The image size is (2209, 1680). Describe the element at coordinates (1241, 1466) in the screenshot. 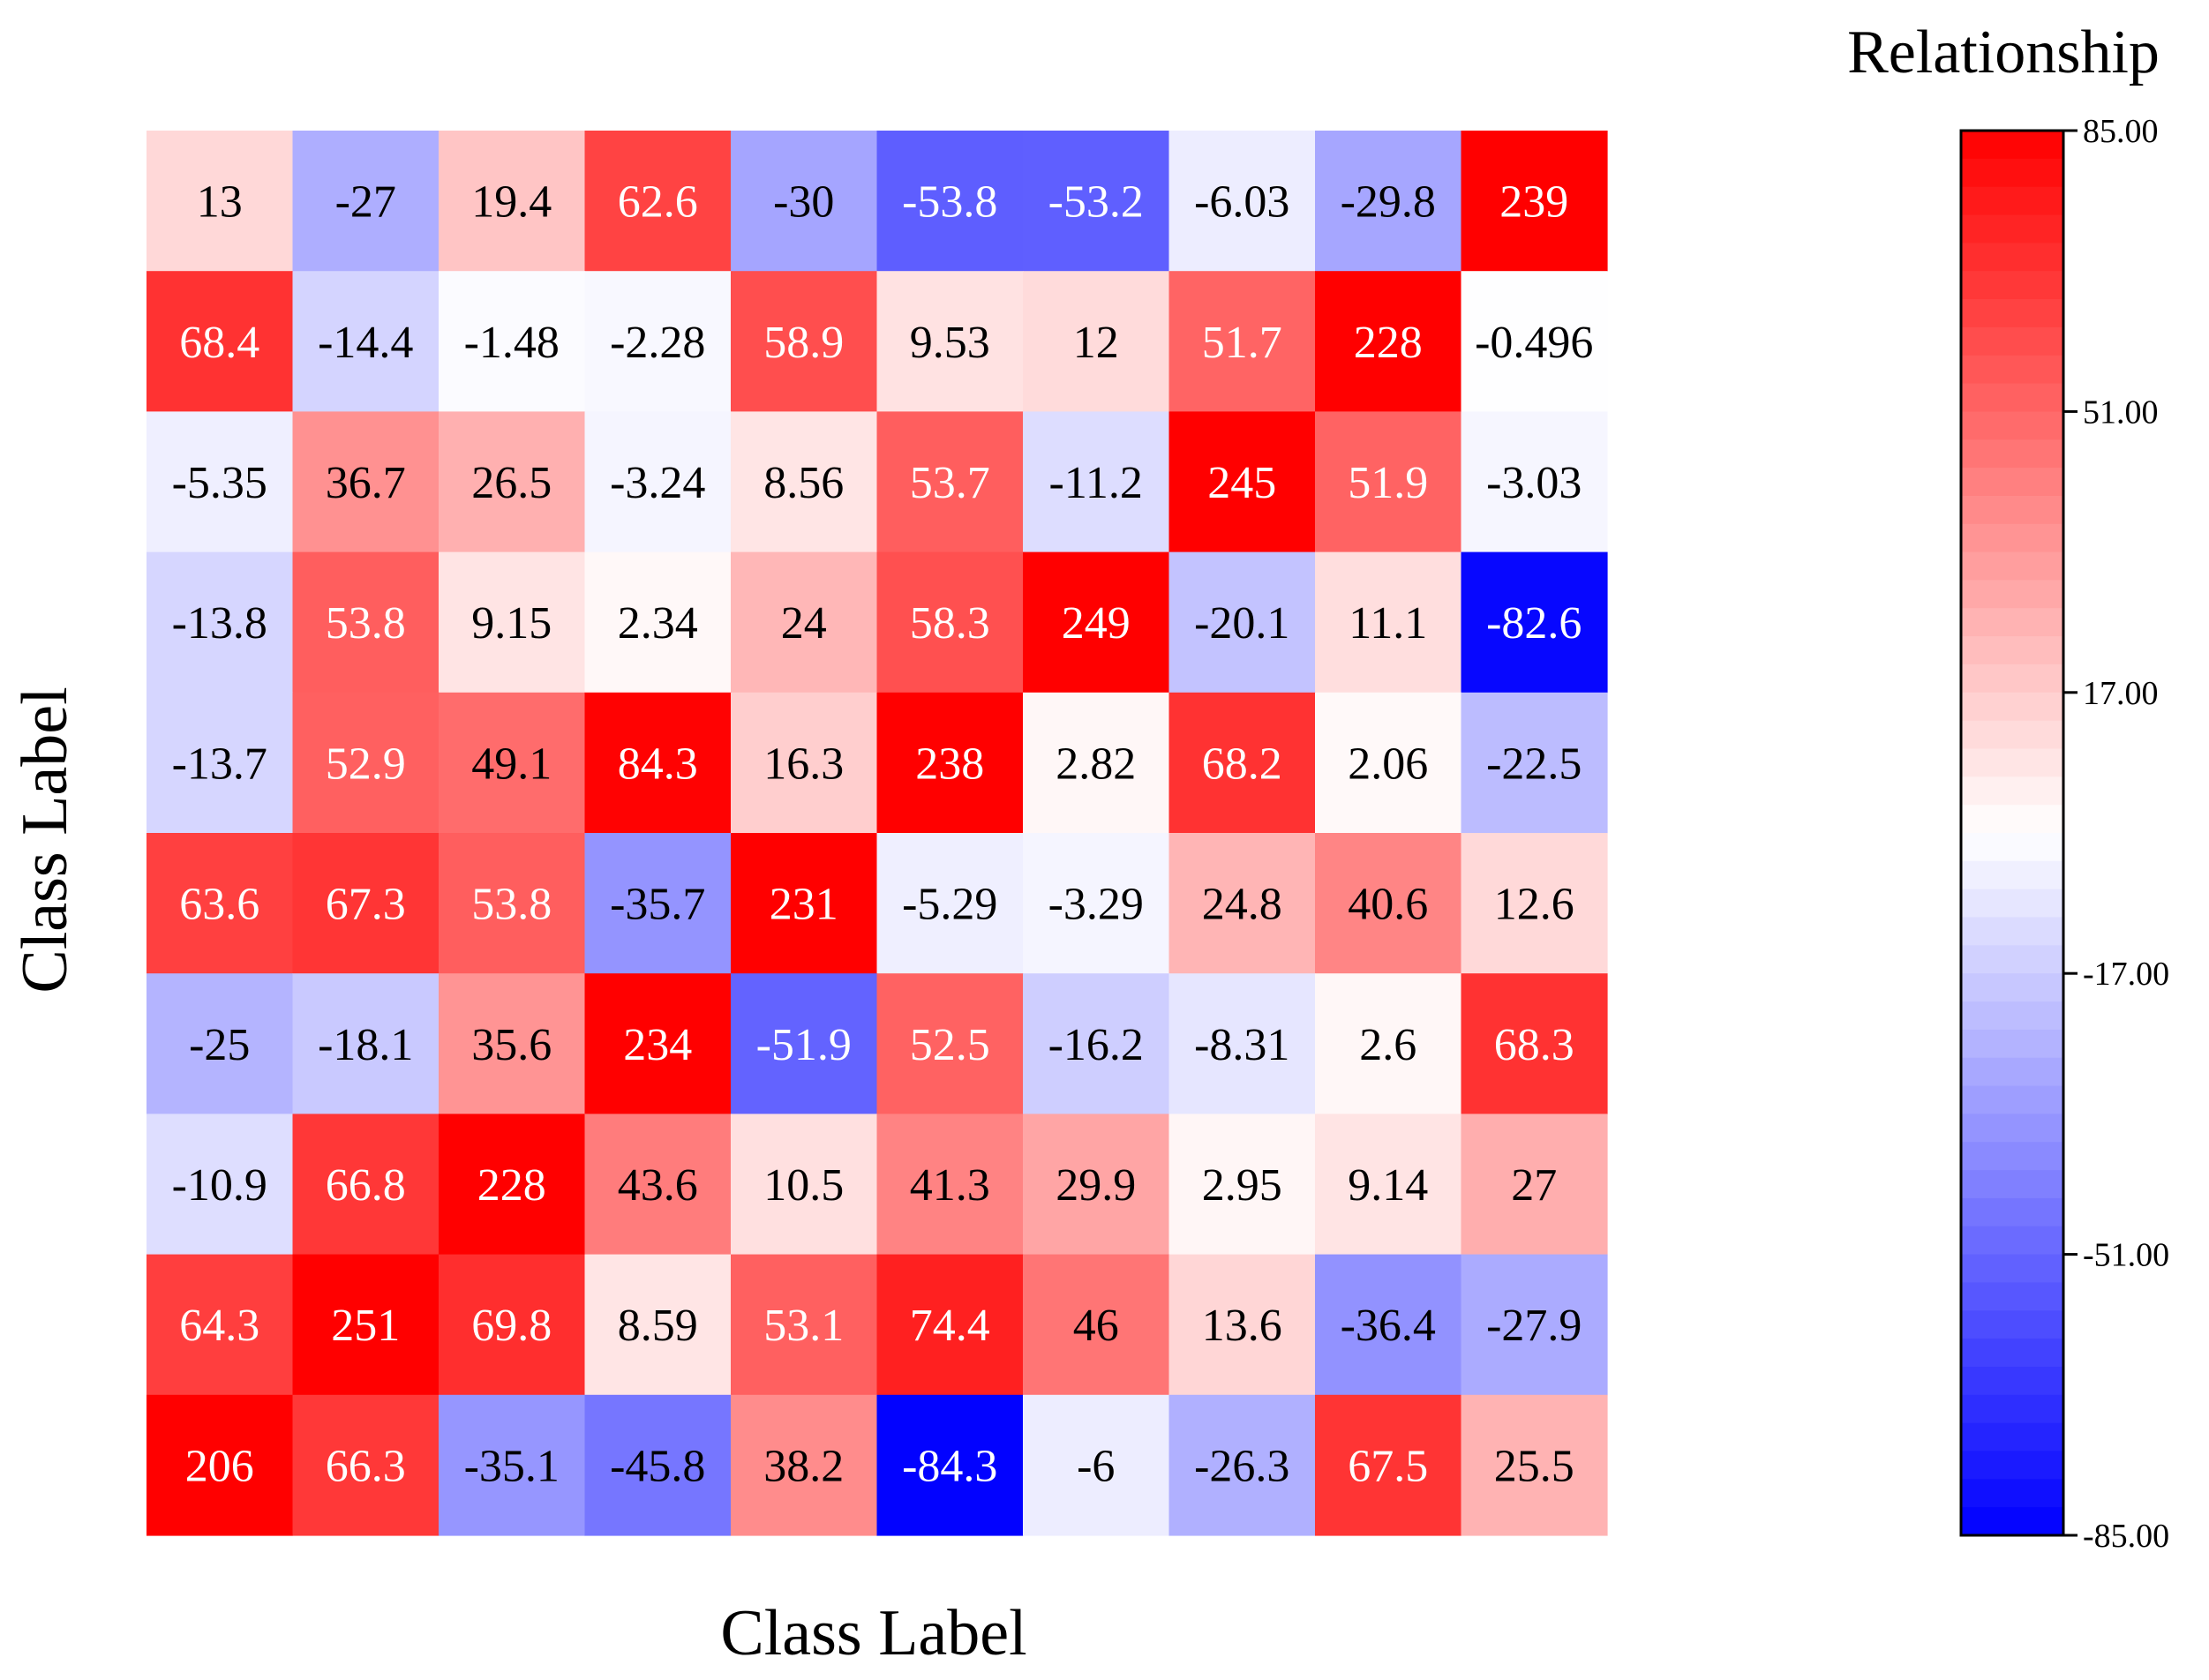

I see `heatmap-cell-value: -26.3` at that location.